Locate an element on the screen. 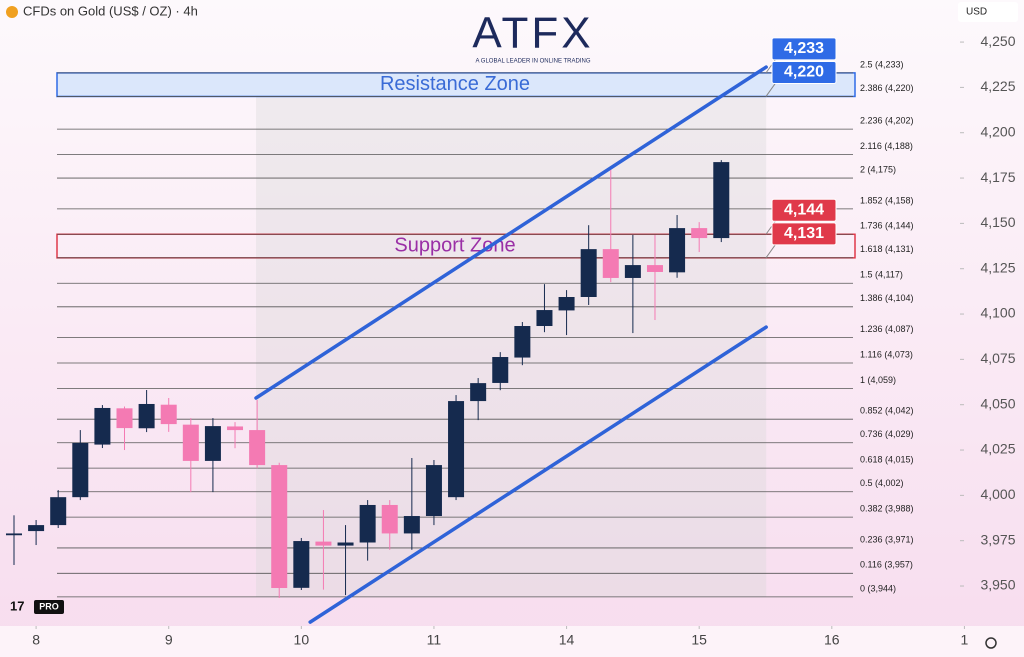 The width and height of the screenshot is (1024, 657). currency: USD is located at coordinates (976, 12).